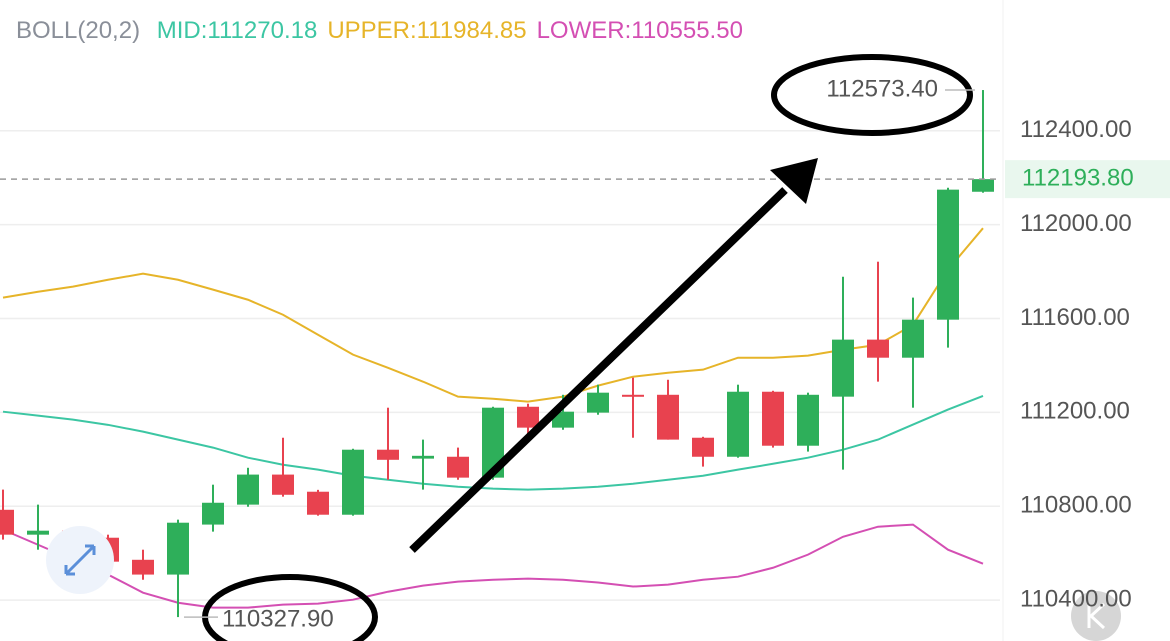 The width and height of the screenshot is (1170, 641). Describe the element at coordinates (1076, 223) in the screenshot. I see `y-tick-label: 112000.00` at that location.